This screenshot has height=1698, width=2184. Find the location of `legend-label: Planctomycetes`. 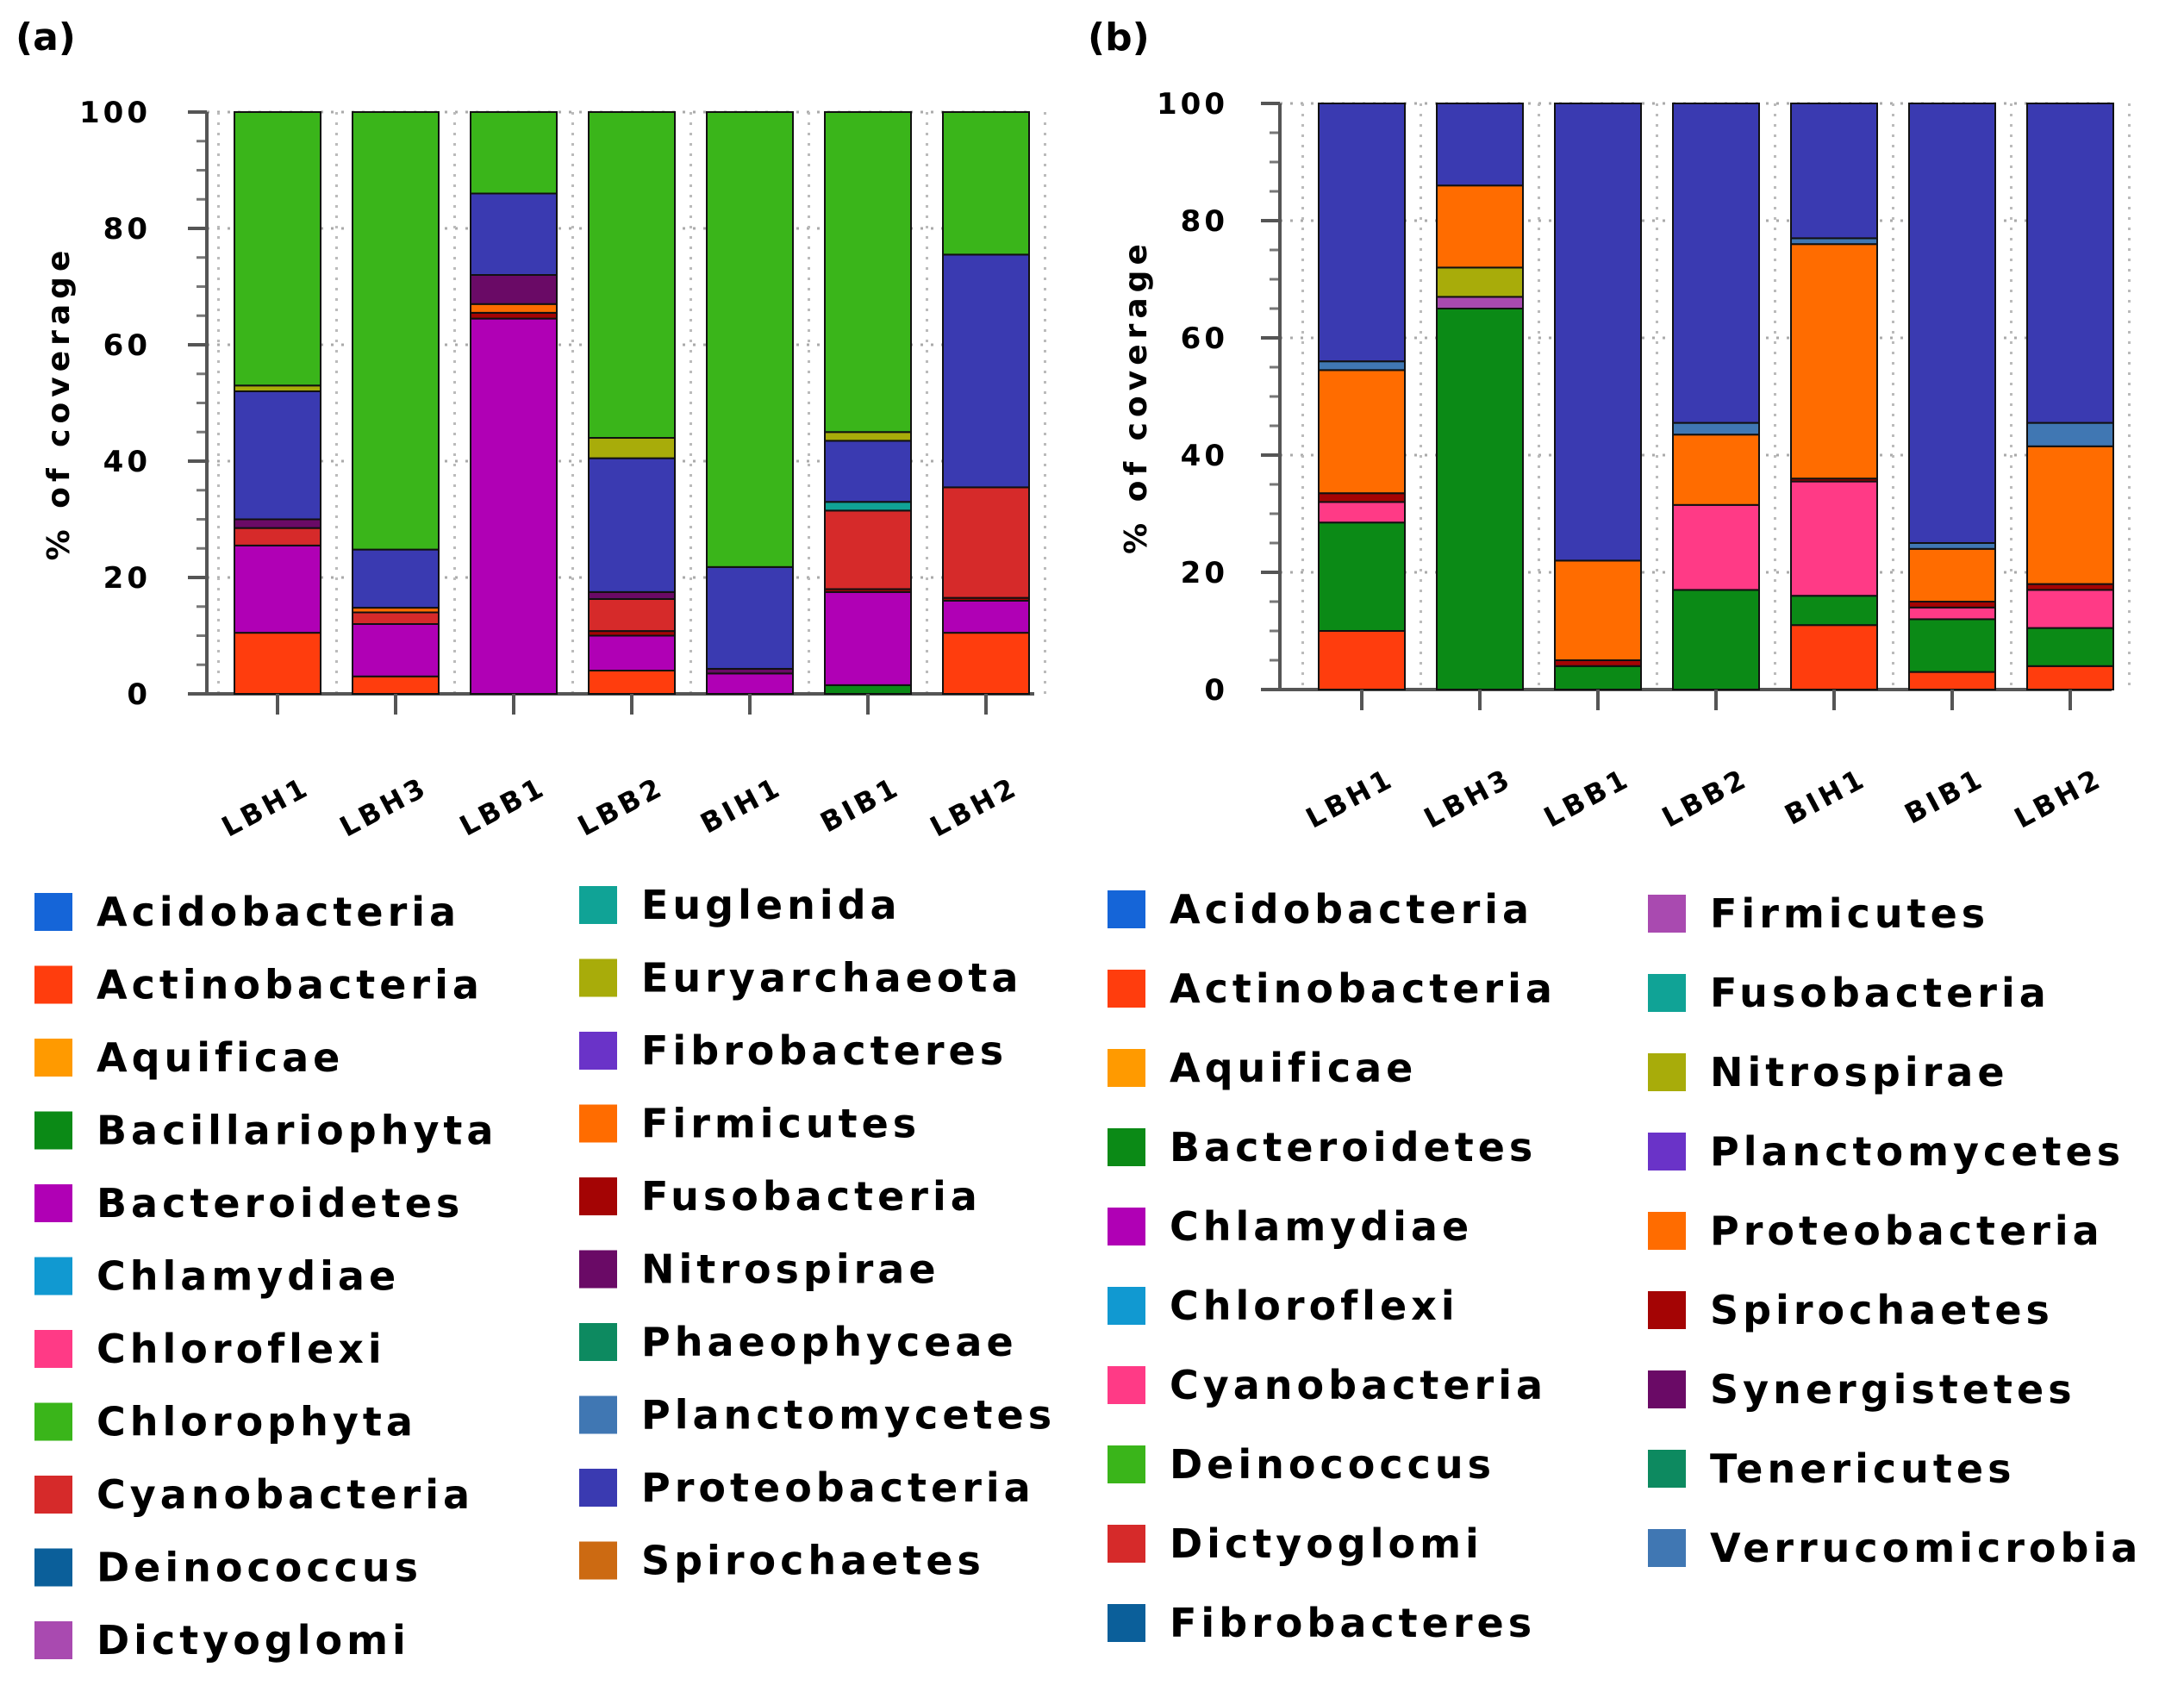

legend-label: Planctomycetes is located at coordinates (849, 1415).